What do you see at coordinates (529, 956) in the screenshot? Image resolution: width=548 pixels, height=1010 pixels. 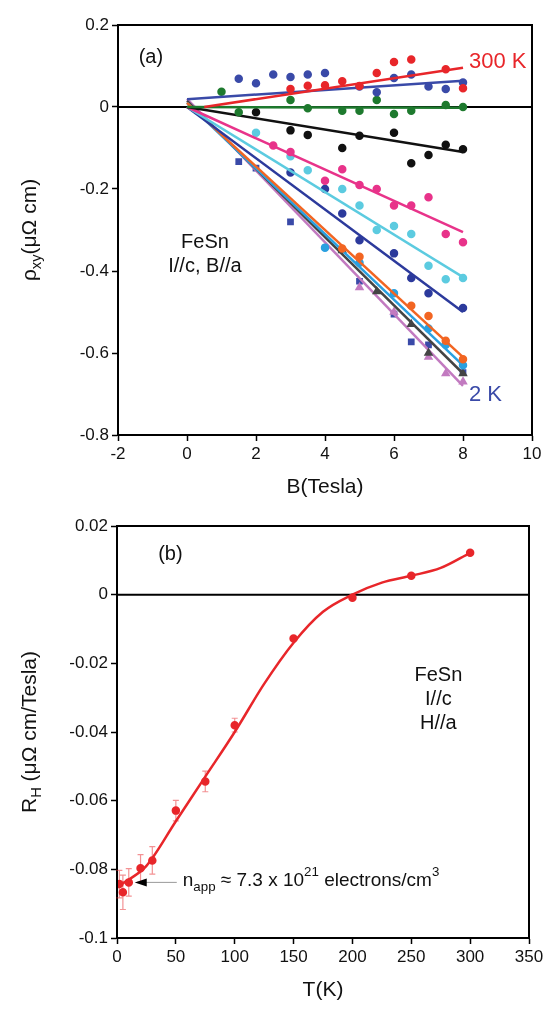 I see `x-tick-label: 350` at bounding box center [529, 956].